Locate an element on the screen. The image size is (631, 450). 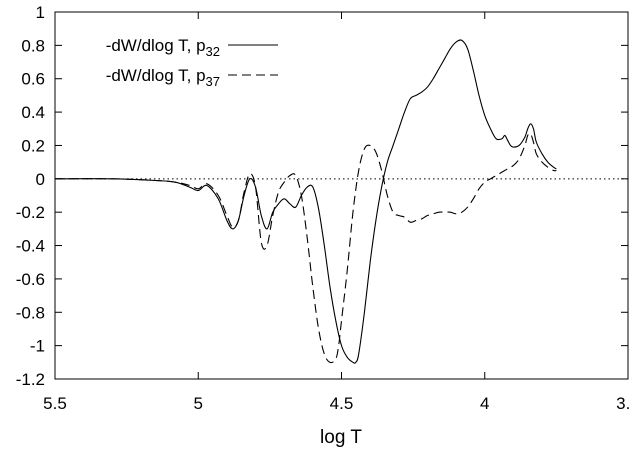
x-tick-label: 3.5 is located at coordinates (623, 403).